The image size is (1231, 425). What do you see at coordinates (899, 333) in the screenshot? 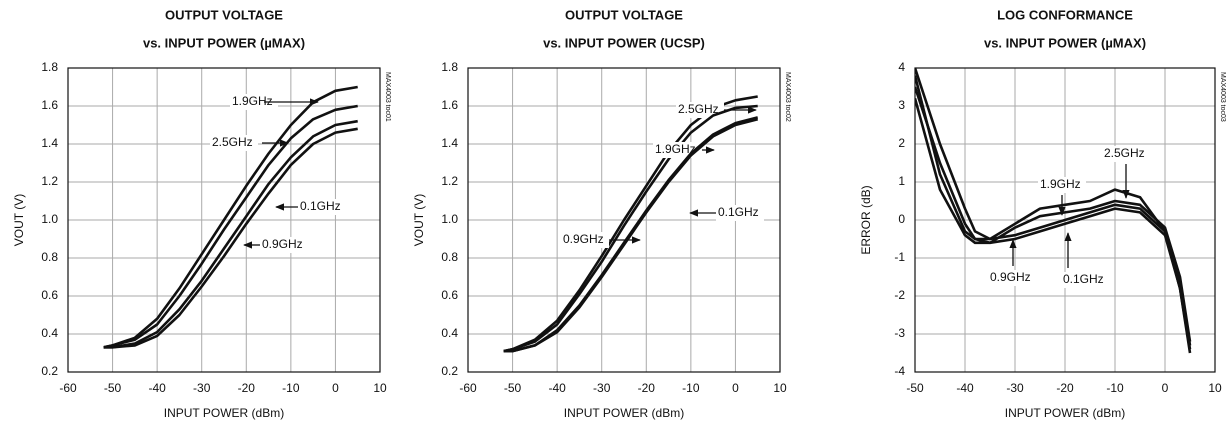
I see `y-tick-label: -3` at bounding box center [899, 333].